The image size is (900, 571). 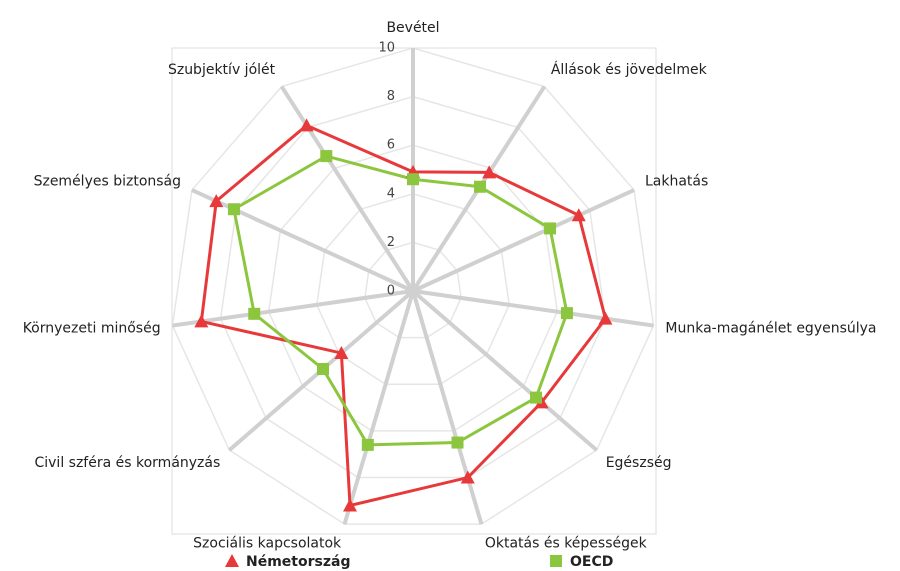 What do you see at coordinates (391, 291) in the screenshot?
I see `y-tick-label: 0` at bounding box center [391, 291].